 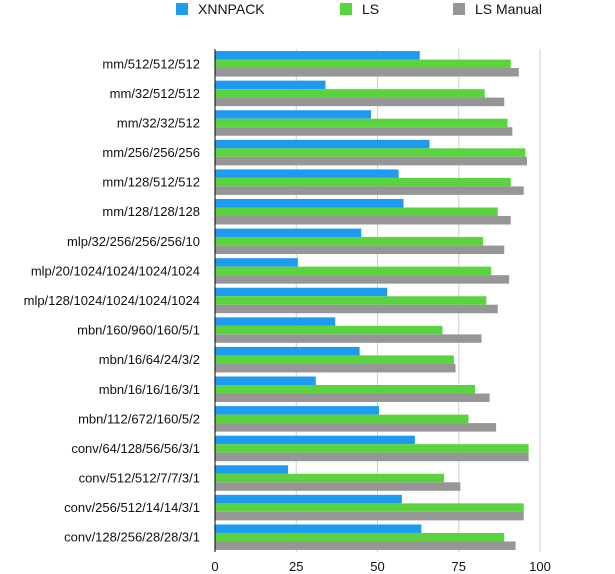 I want to click on category-label: conv/256/512/14/14/3/1, so click(x=132, y=507).